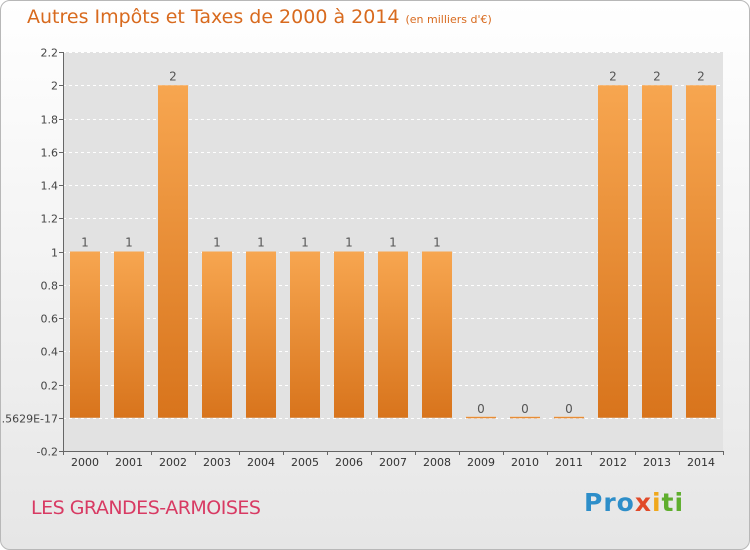 The width and height of the screenshot is (750, 550). What do you see at coordinates (393, 334) in the screenshot?
I see `bar-2007` at bounding box center [393, 334].